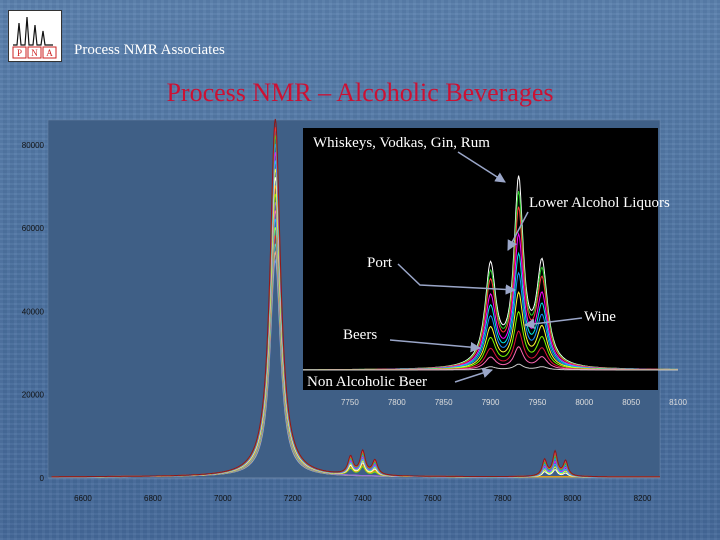 The height and width of the screenshot is (540, 720). I want to click on company-logo: P N A, so click(35, 36).